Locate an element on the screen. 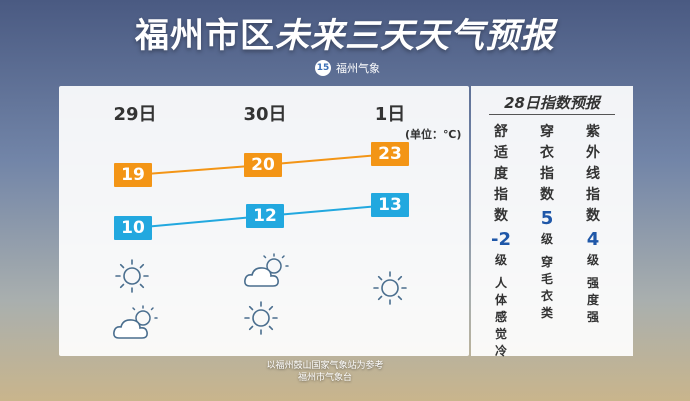 The image size is (690, 401). footer-line1: 以福州鼓山国家气象站为参考 is located at coordinates (325, 366).